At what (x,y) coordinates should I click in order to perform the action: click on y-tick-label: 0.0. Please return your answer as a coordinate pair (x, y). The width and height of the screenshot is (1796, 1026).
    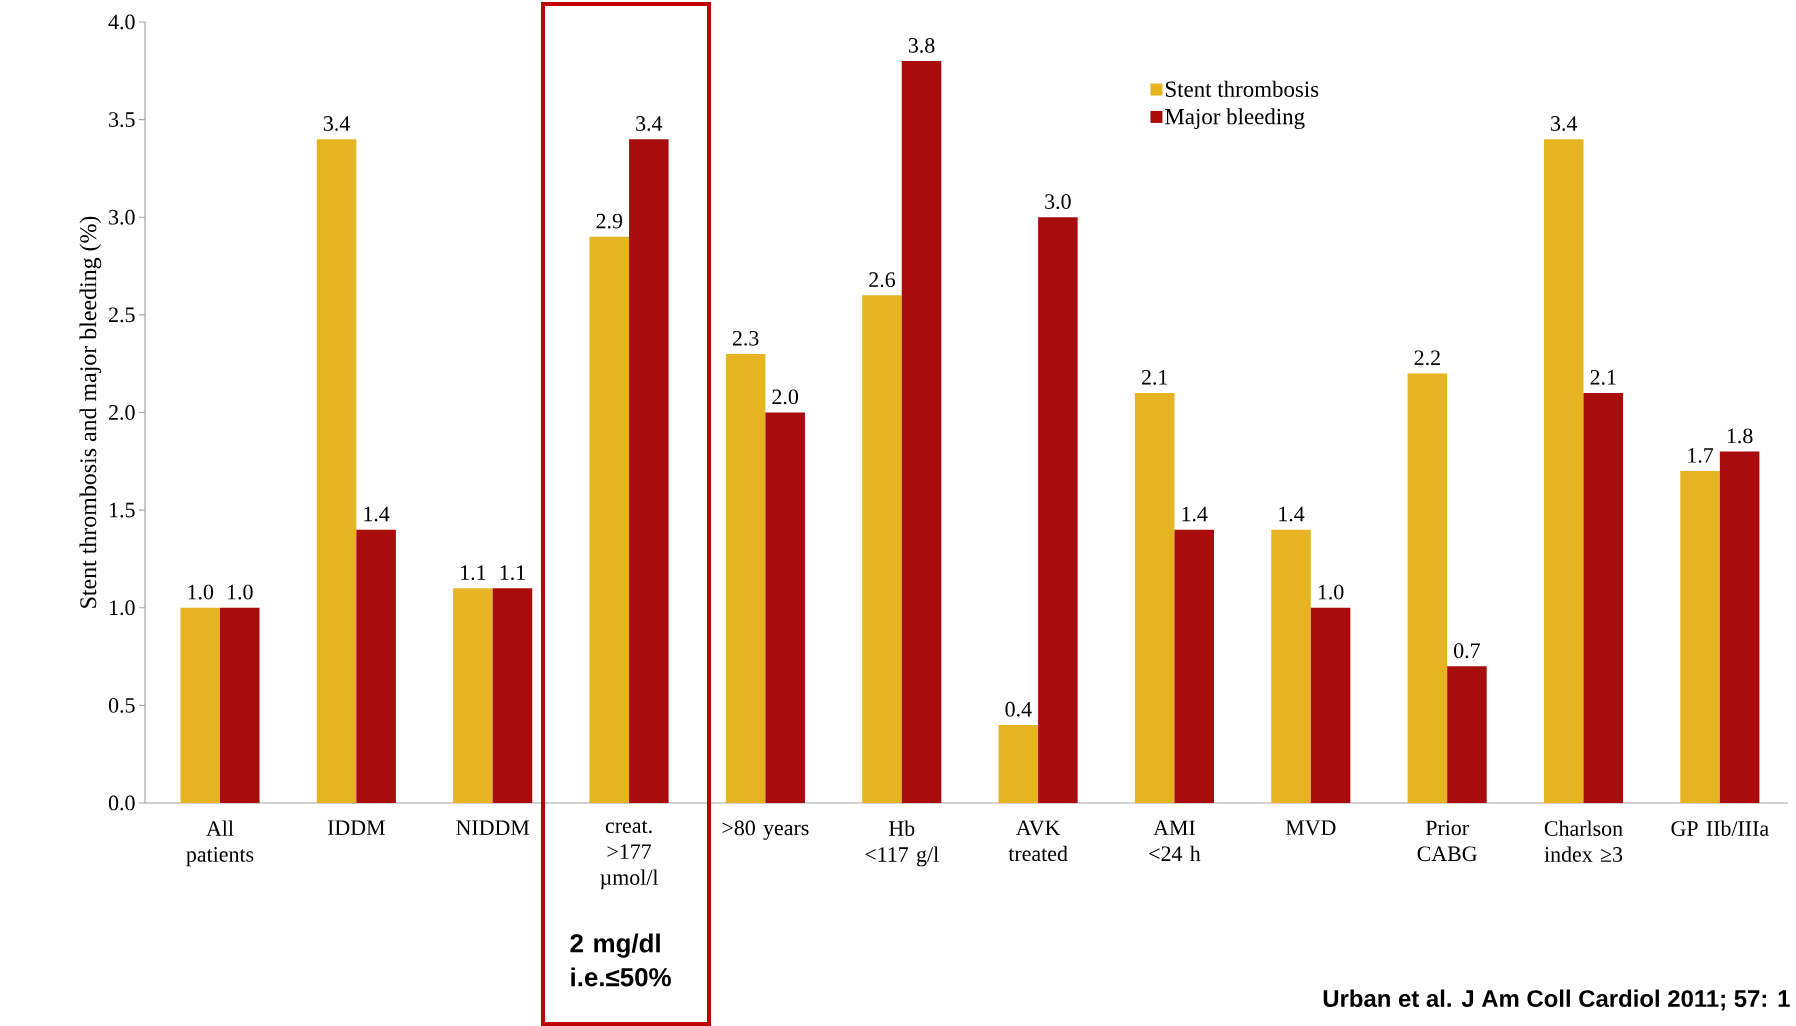
    Looking at the image, I should click on (121, 803).